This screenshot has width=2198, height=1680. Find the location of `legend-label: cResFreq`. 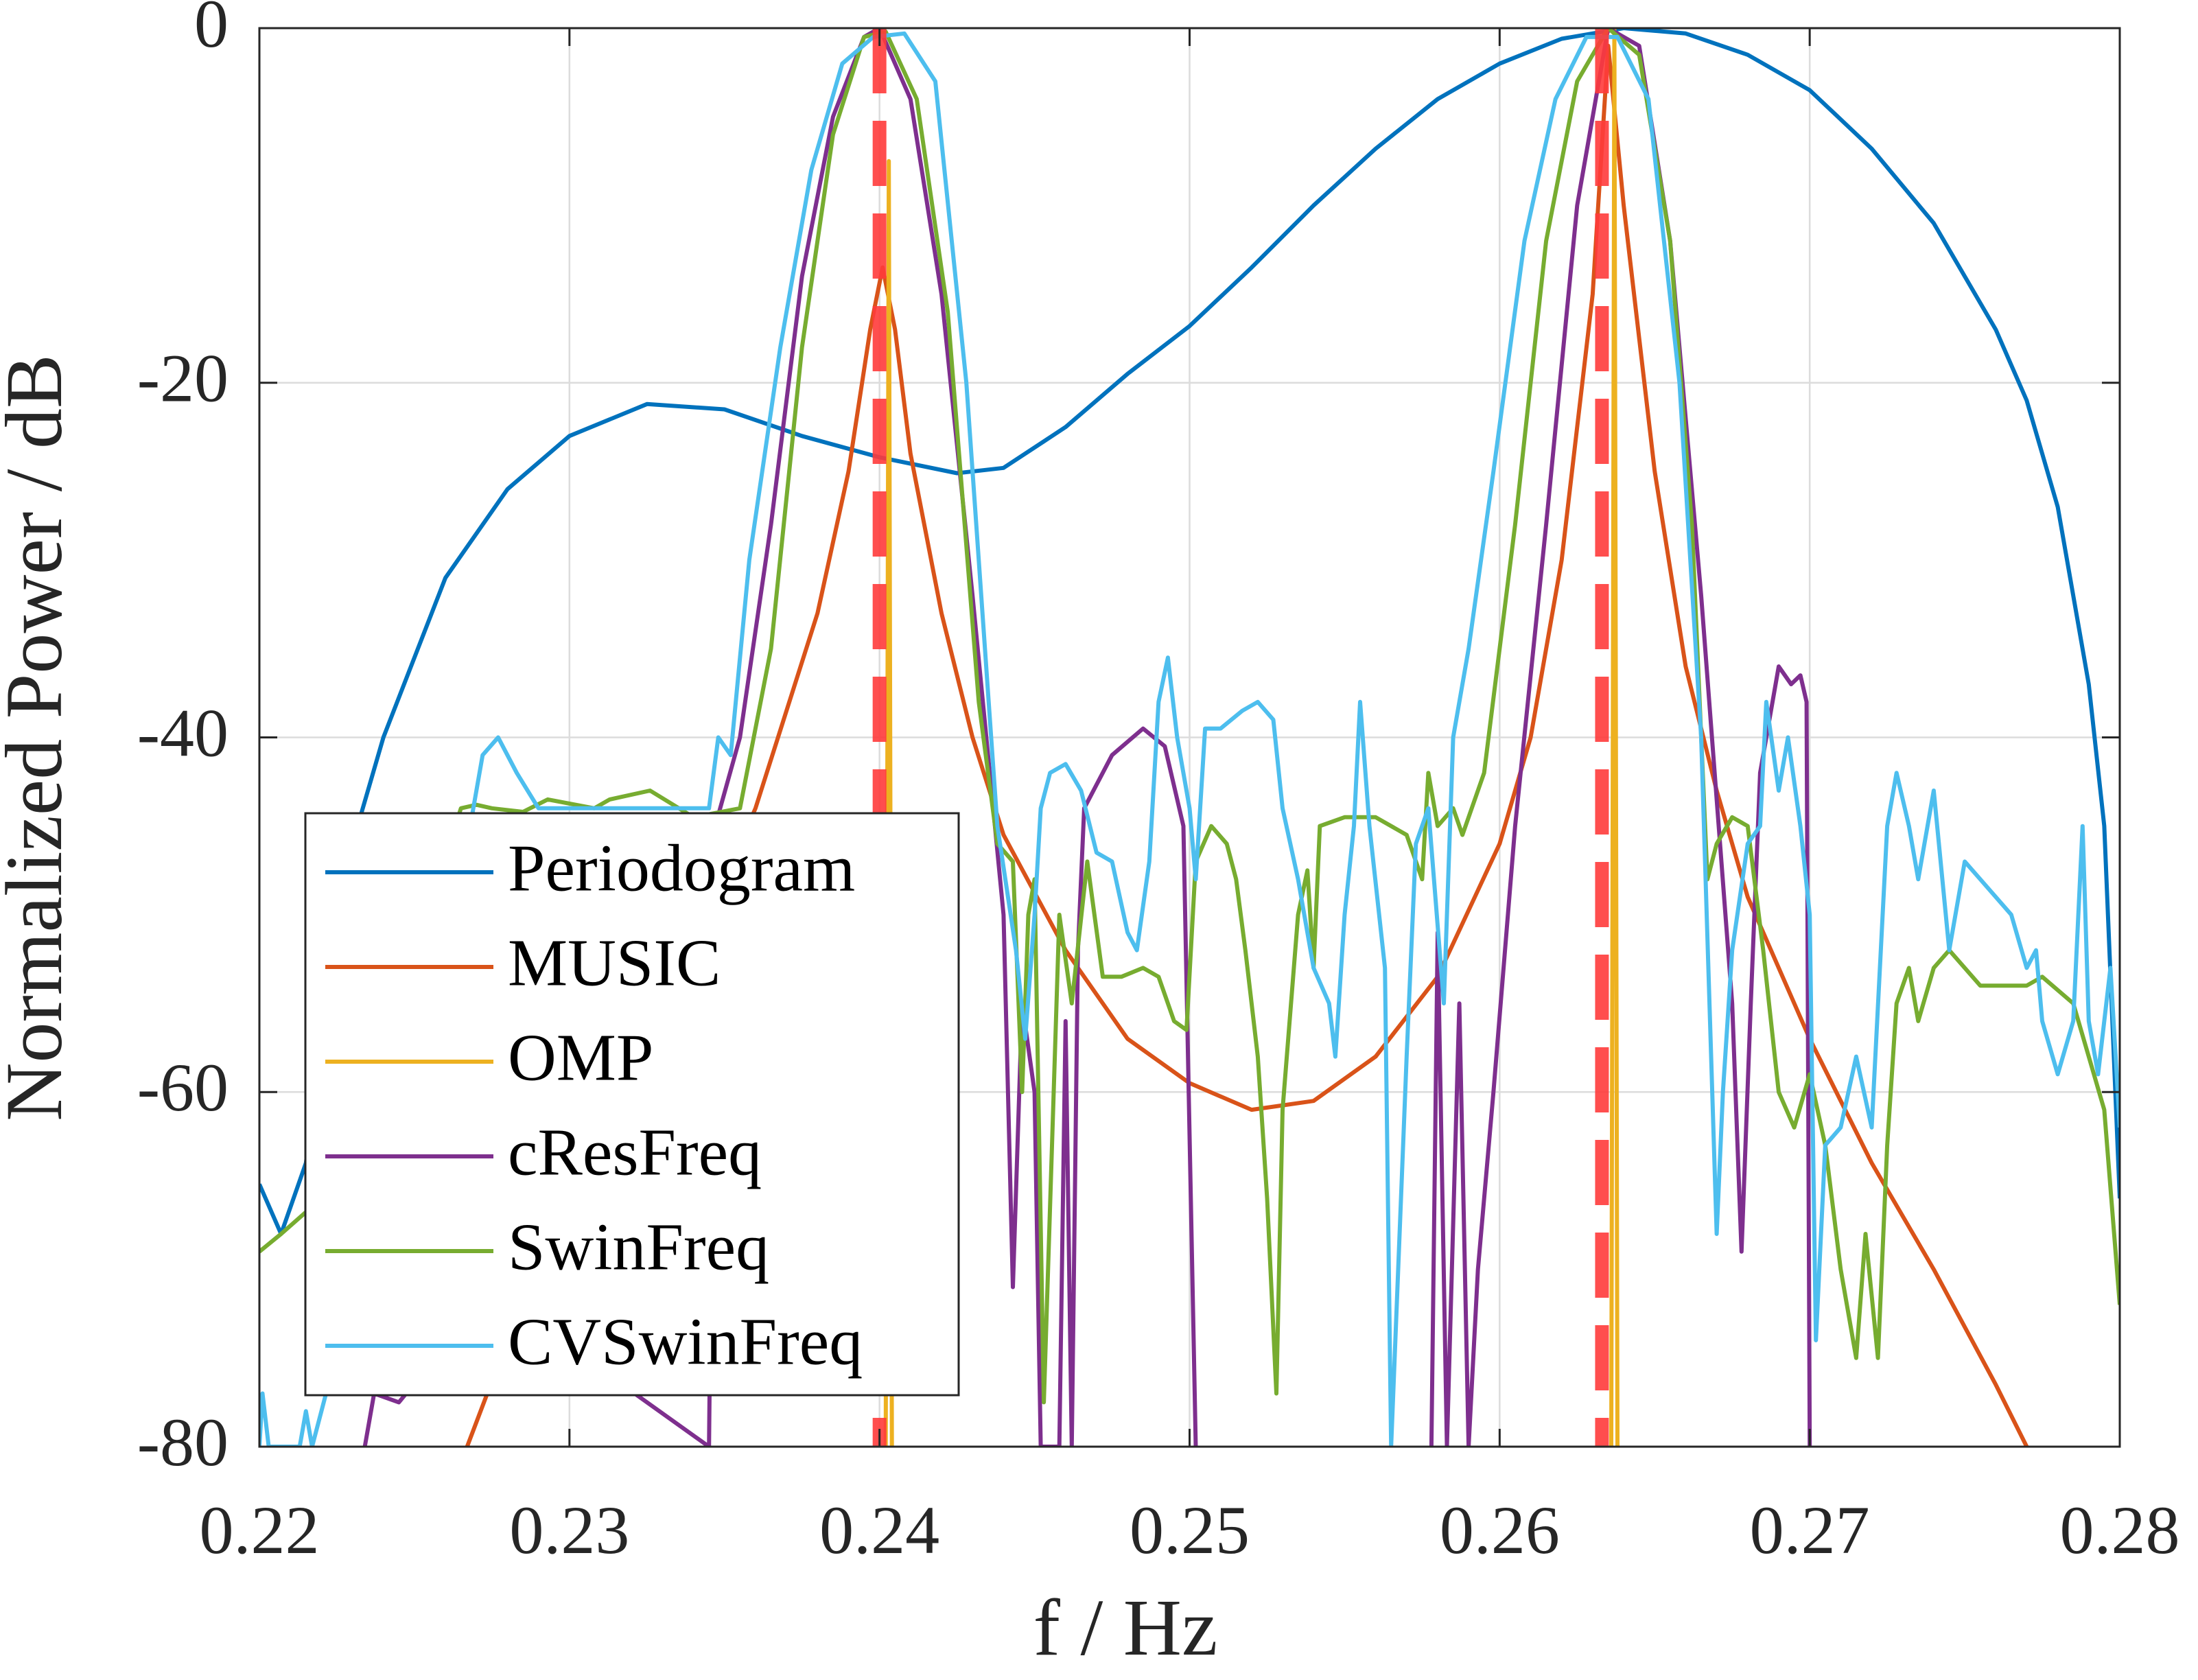

legend-label: cResFreq is located at coordinates (635, 1152).